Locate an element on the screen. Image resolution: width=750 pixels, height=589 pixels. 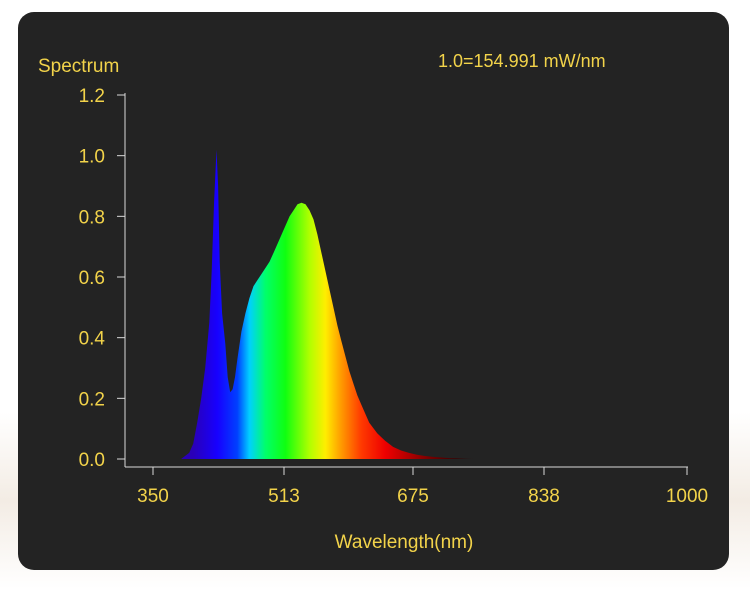
y-tick-label: 0.8 is located at coordinates (92, 217).